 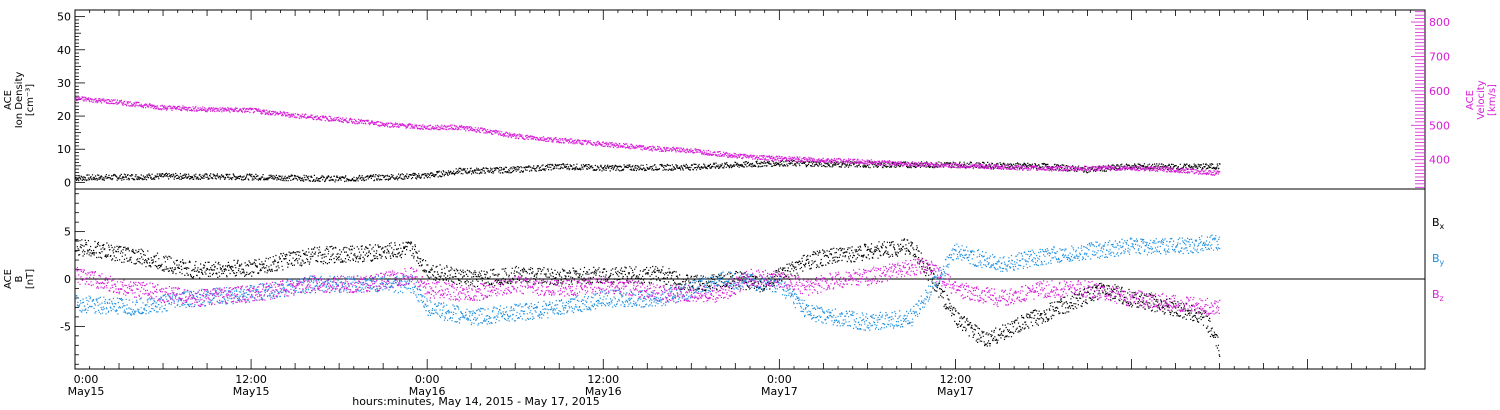 I want to click on legend-by: By, so click(x=1438, y=259).